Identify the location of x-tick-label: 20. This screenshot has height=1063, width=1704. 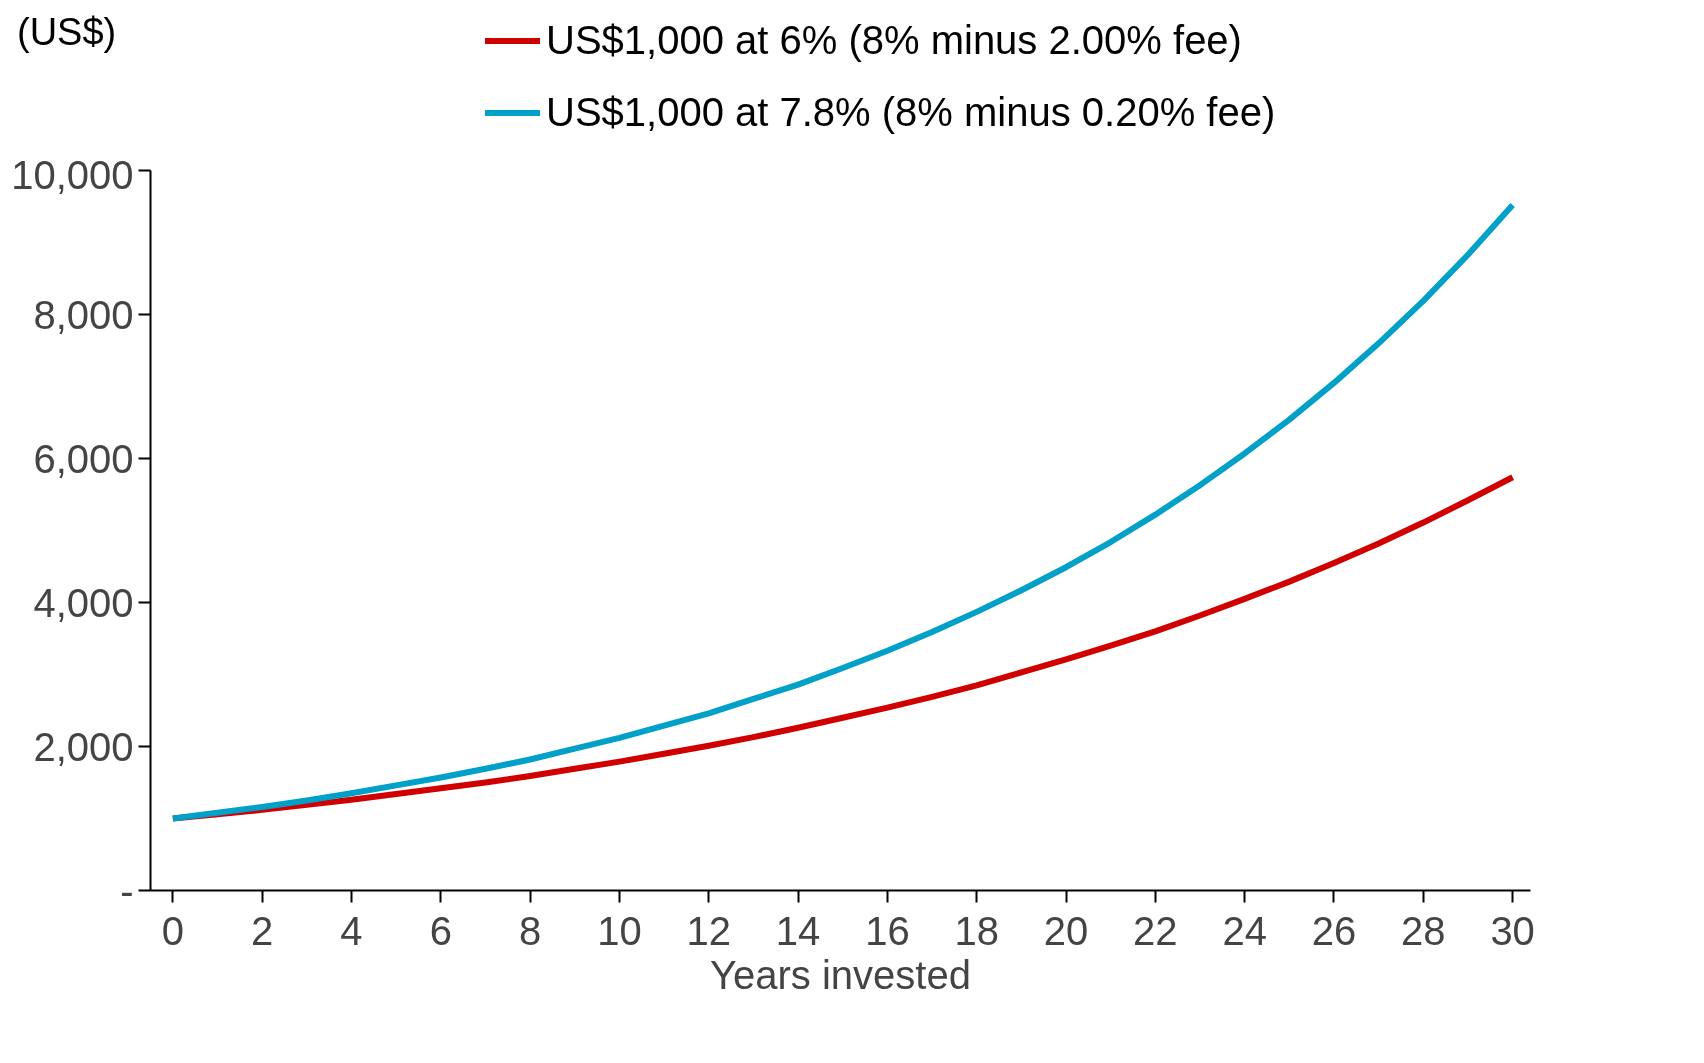
(1066, 930).